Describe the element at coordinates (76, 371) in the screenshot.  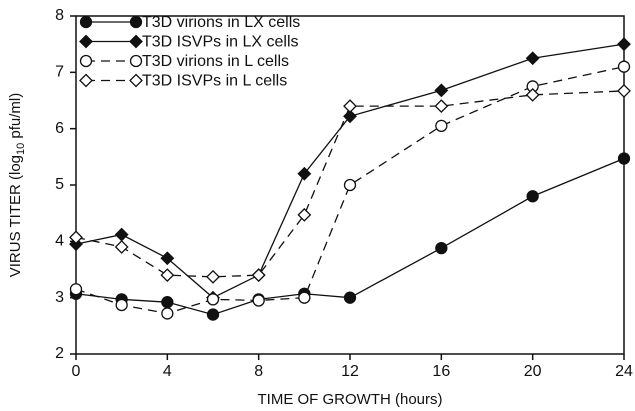
I see `x-tick-label: 0` at that location.